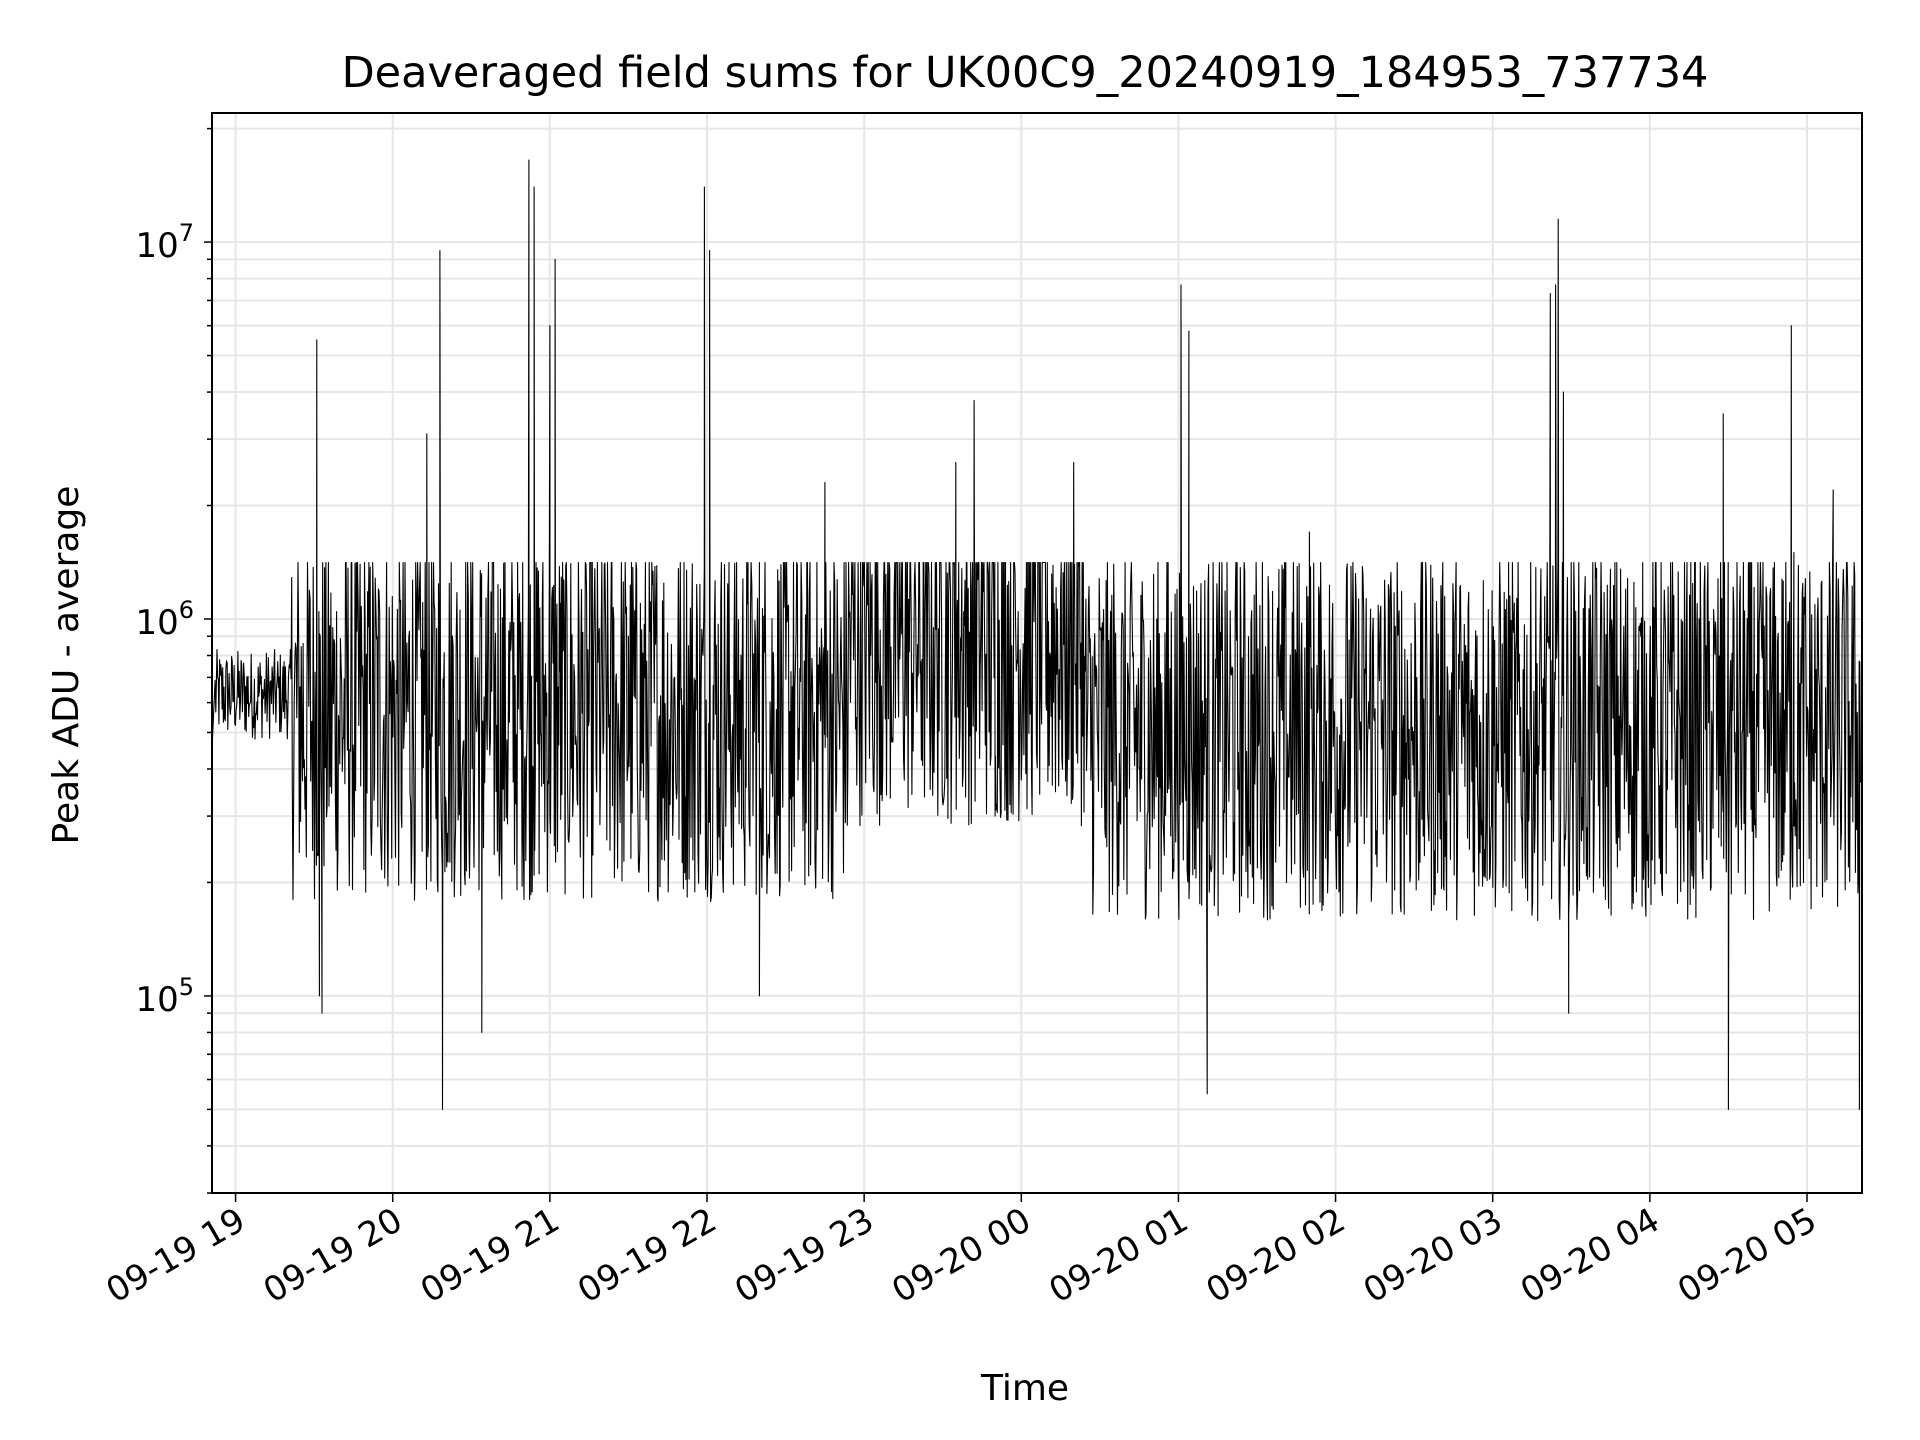 The width and height of the screenshot is (1920, 1440). I want to click on y-tick-label: 10⁷, so click(164, 242).